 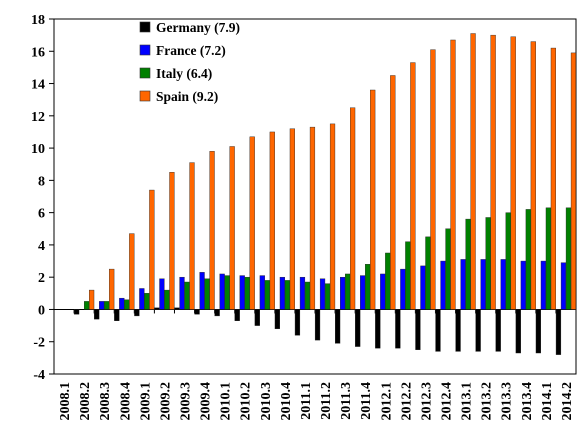 I want to click on x-tick-label: 2010.1, so click(x=226, y=401).